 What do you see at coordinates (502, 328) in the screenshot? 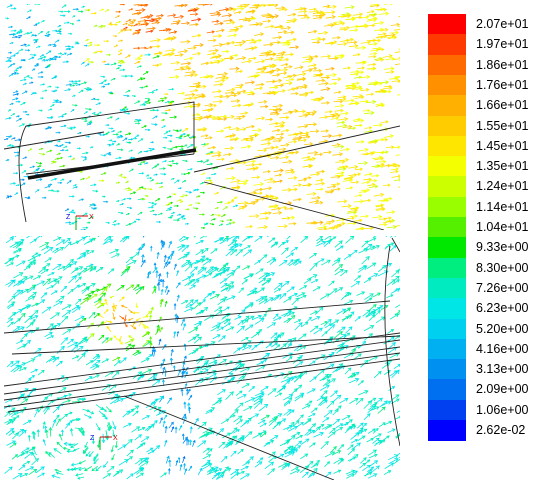
I see `colorbar-tick-label: 5.20e+00` at bounding box center [502, 328].